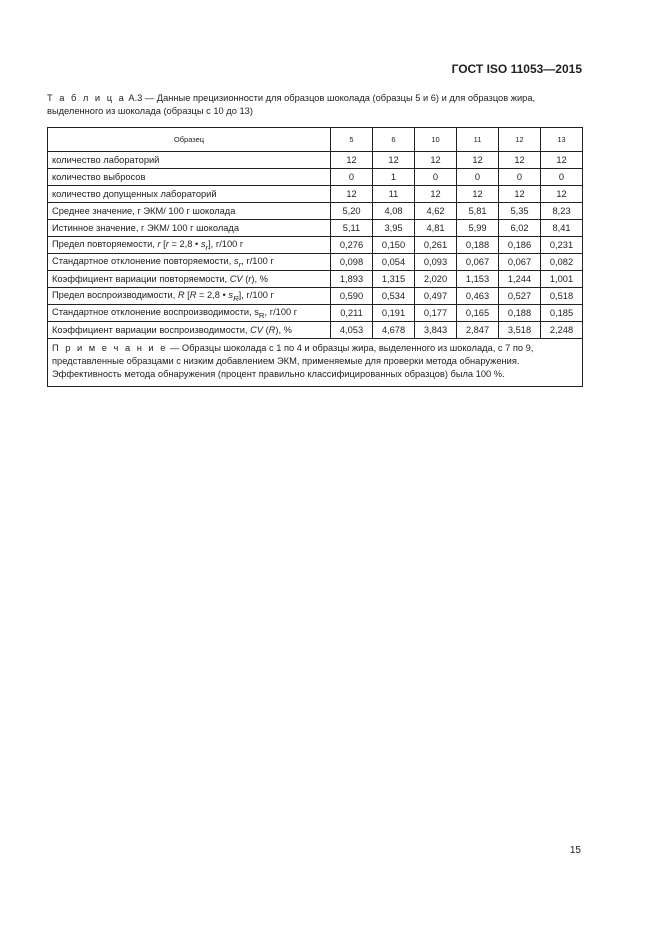 Image resolution: width=661 pixels, height=935 pixels. What do you see at coordinates (435, 279) in the screenshot?
I see `value-cell: 2,020` at bounding box center [435, 279].